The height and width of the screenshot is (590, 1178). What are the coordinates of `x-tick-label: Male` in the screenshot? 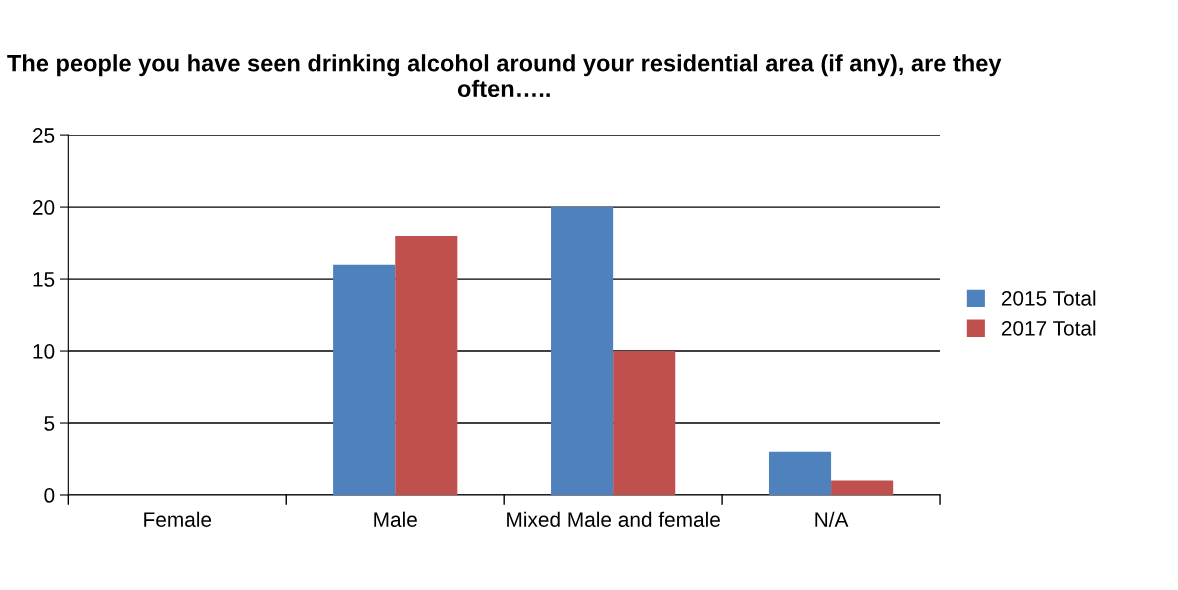 It's located at (395, 519).